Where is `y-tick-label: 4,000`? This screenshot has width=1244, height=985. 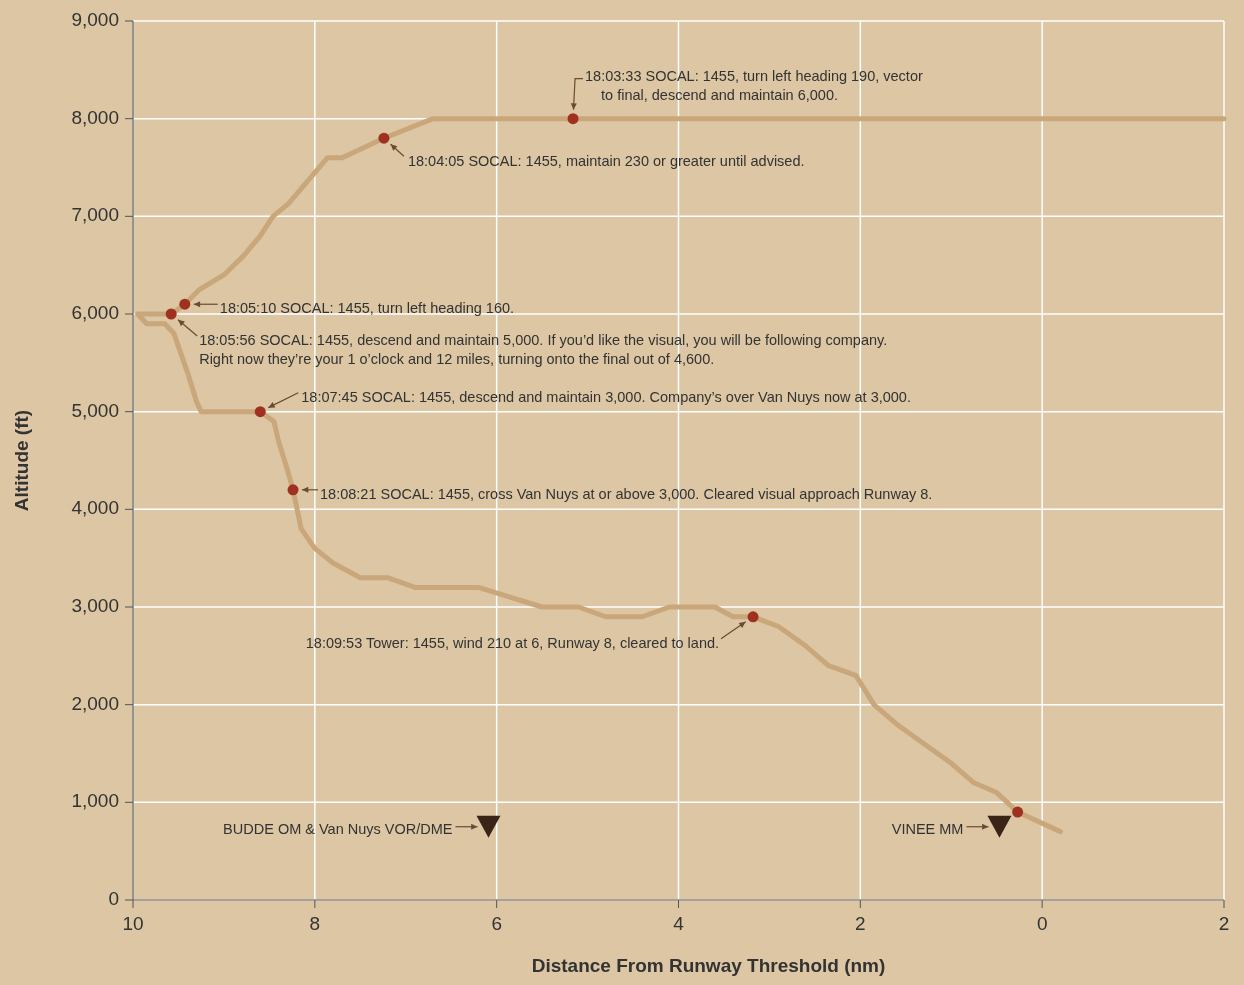 y-tick-label: 4,000 is located at coordinates (95, 508).